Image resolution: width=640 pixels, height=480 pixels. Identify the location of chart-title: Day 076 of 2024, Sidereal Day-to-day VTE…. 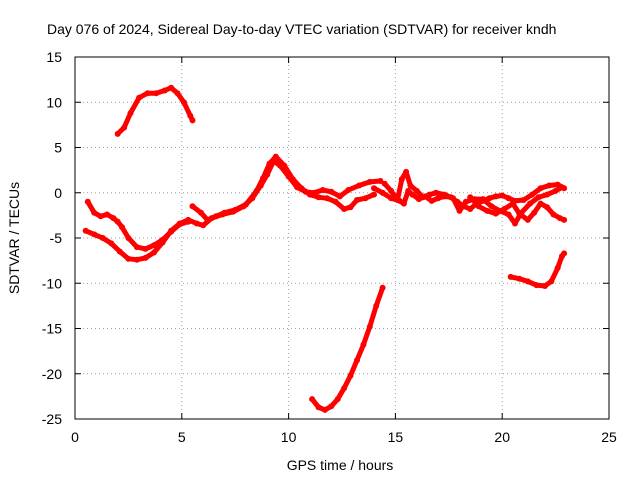
(301, 29).